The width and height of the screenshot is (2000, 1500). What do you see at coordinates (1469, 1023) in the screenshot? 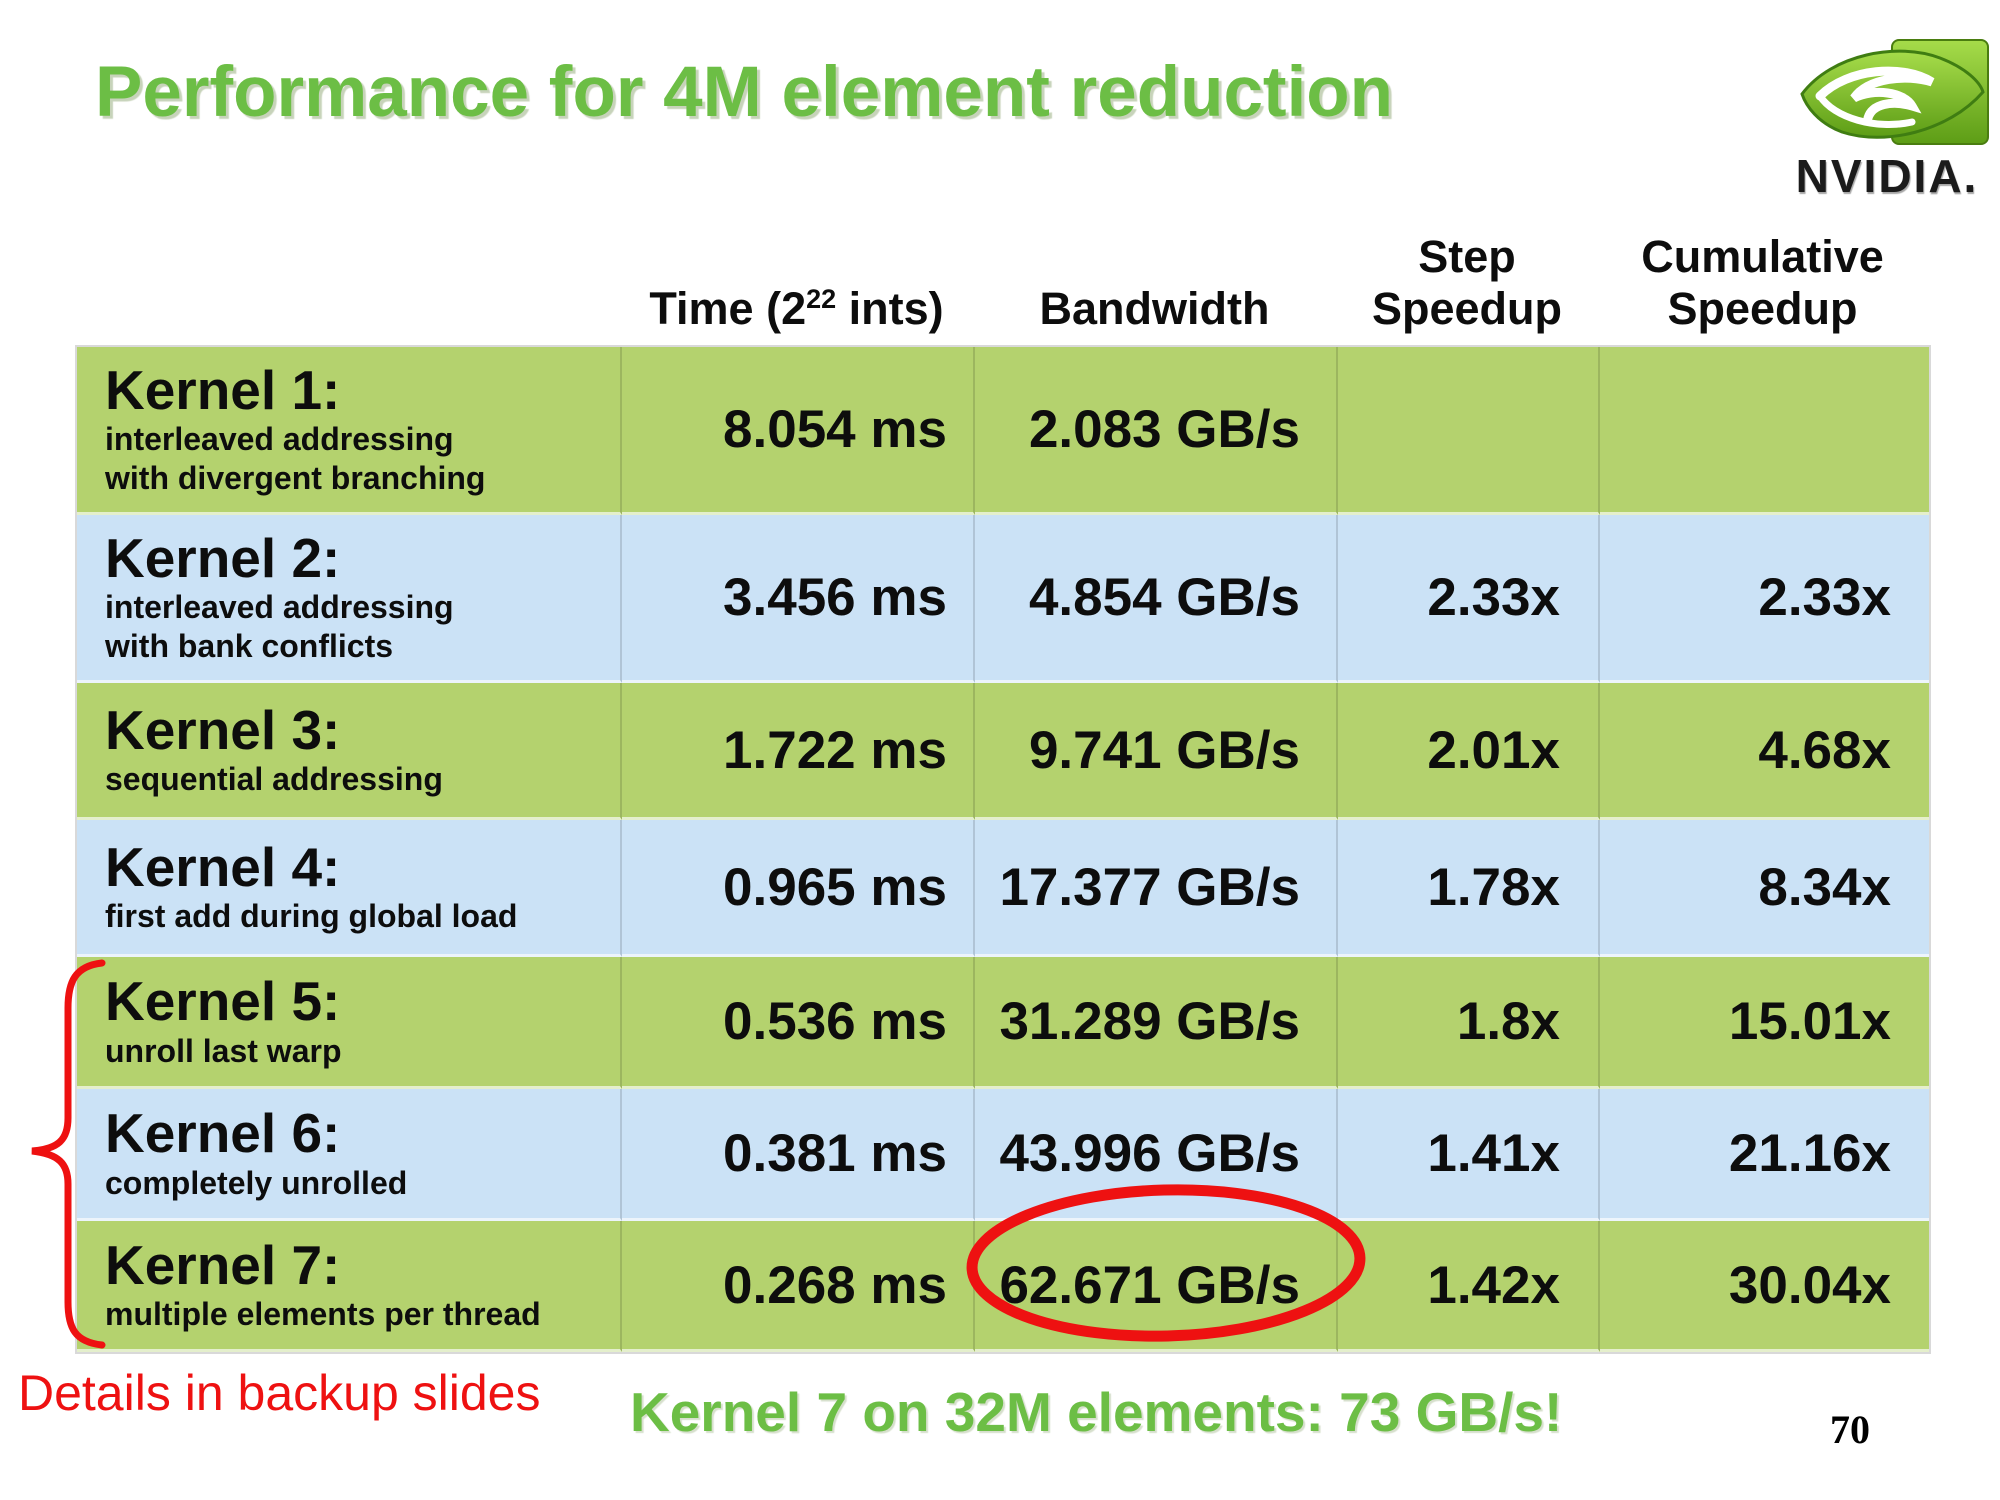
I see `step-speedup-cell: 1.8x` at bounding box center [1469, 1023].